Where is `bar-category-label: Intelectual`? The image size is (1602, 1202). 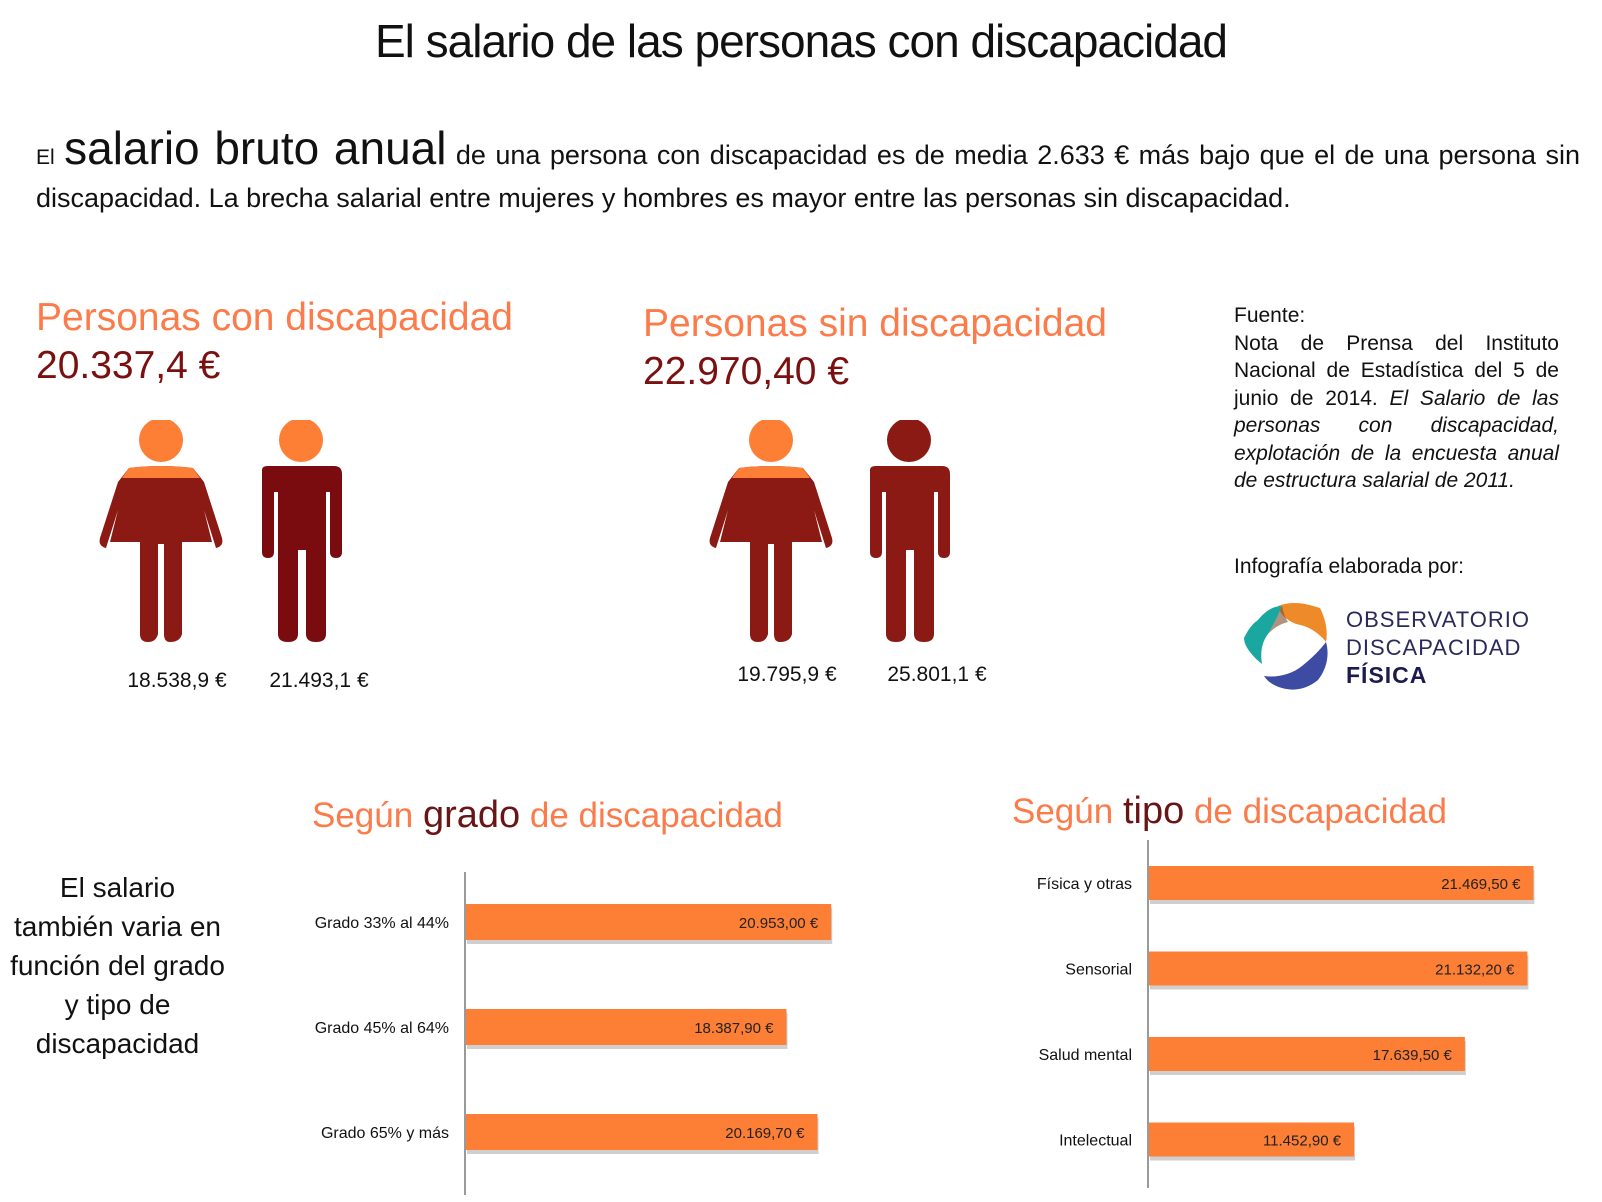 bar-category-label: Intelectual is located at coordinates (1095, 1141).